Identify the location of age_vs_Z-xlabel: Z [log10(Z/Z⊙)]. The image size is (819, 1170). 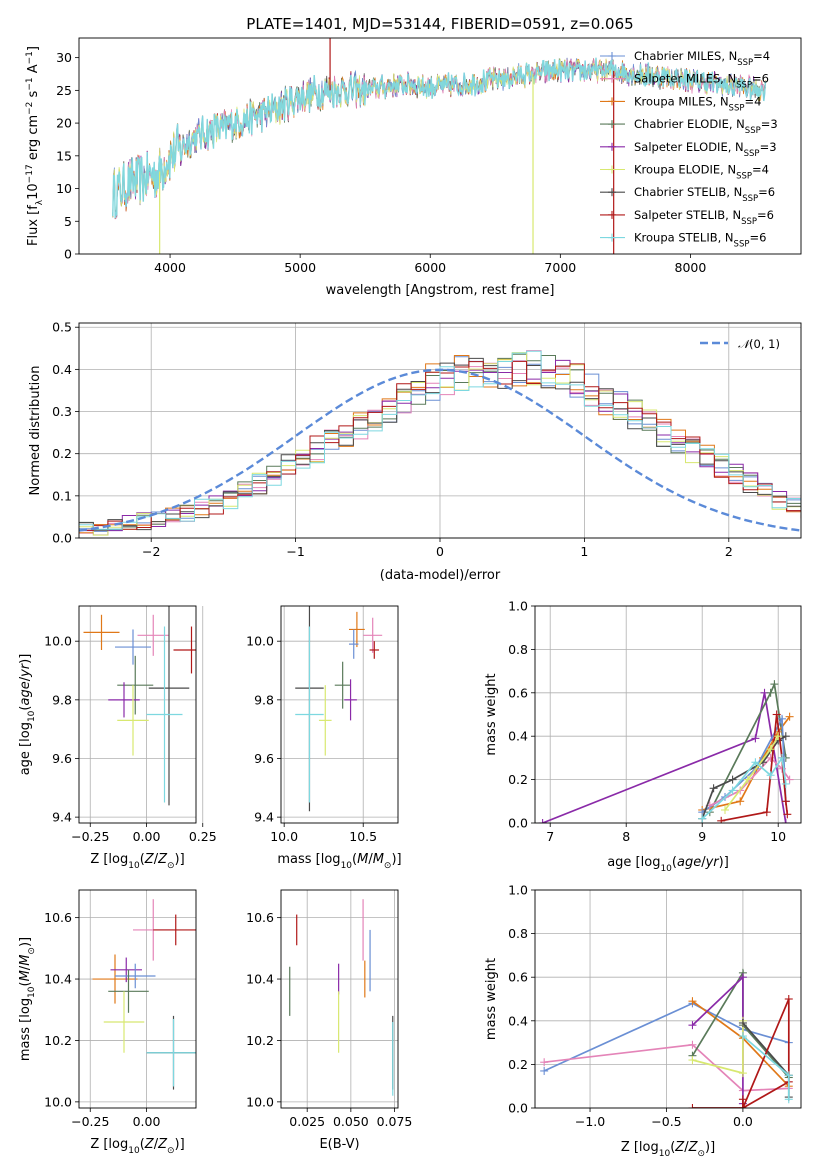
(137, 861).